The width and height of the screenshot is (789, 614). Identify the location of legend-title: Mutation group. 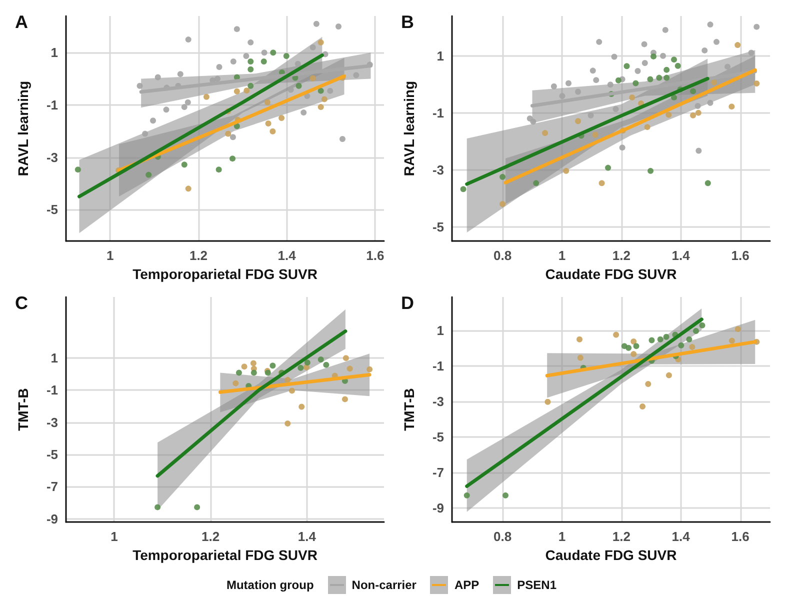
(270, 585).